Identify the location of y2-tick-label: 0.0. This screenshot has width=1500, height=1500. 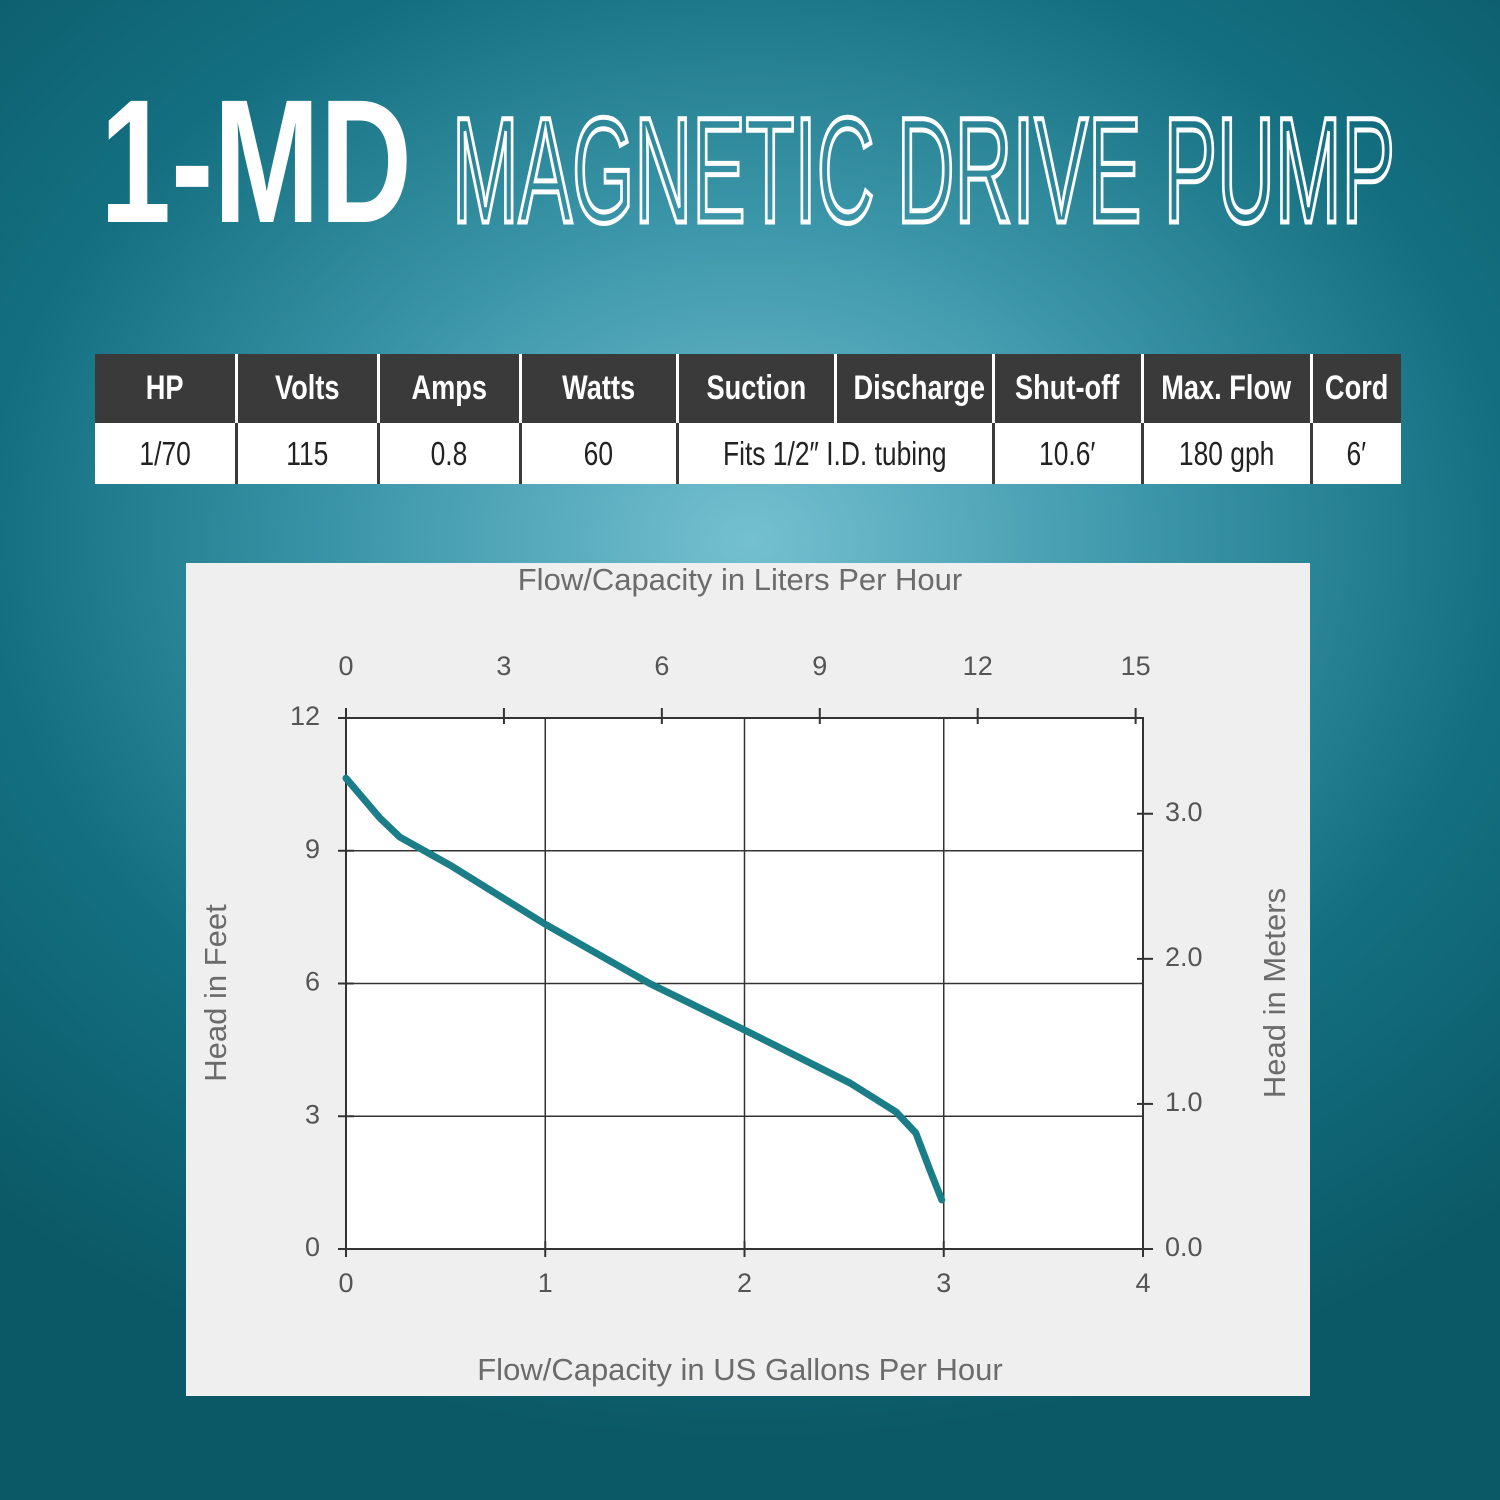
(1184, 1247).